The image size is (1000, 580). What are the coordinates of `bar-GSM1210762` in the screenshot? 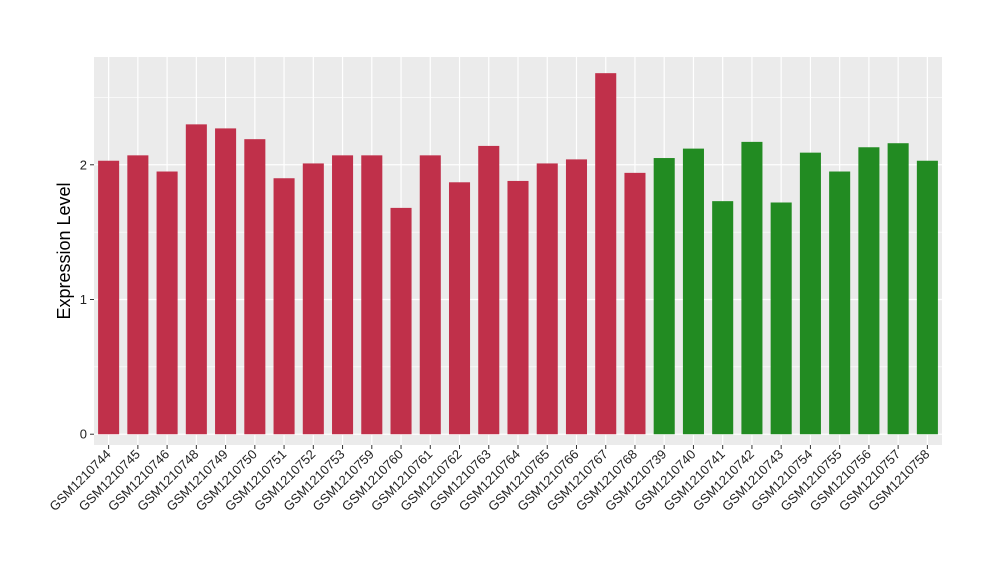 It's located at (459, 308).